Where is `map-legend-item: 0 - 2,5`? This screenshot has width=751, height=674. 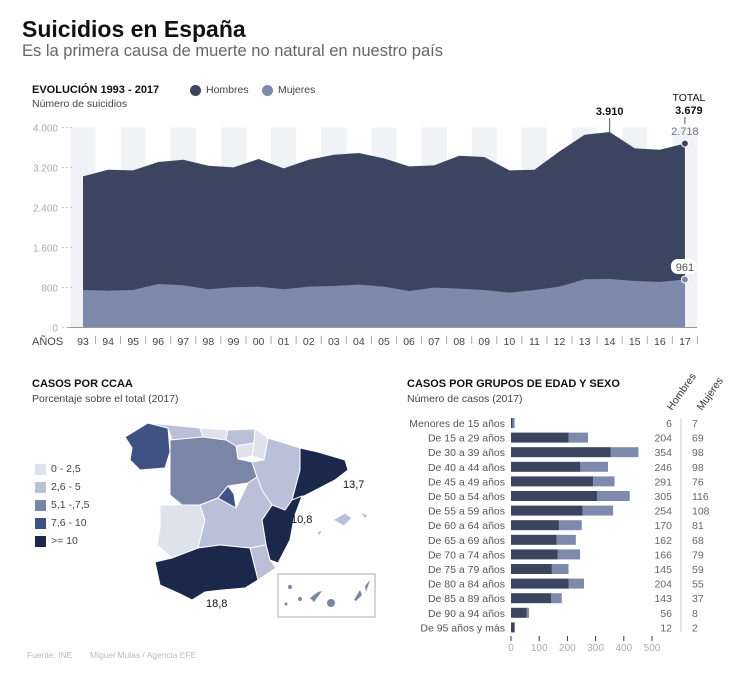 map-legend-item: 0 - 2,5 is located at coordinates (62, 469).